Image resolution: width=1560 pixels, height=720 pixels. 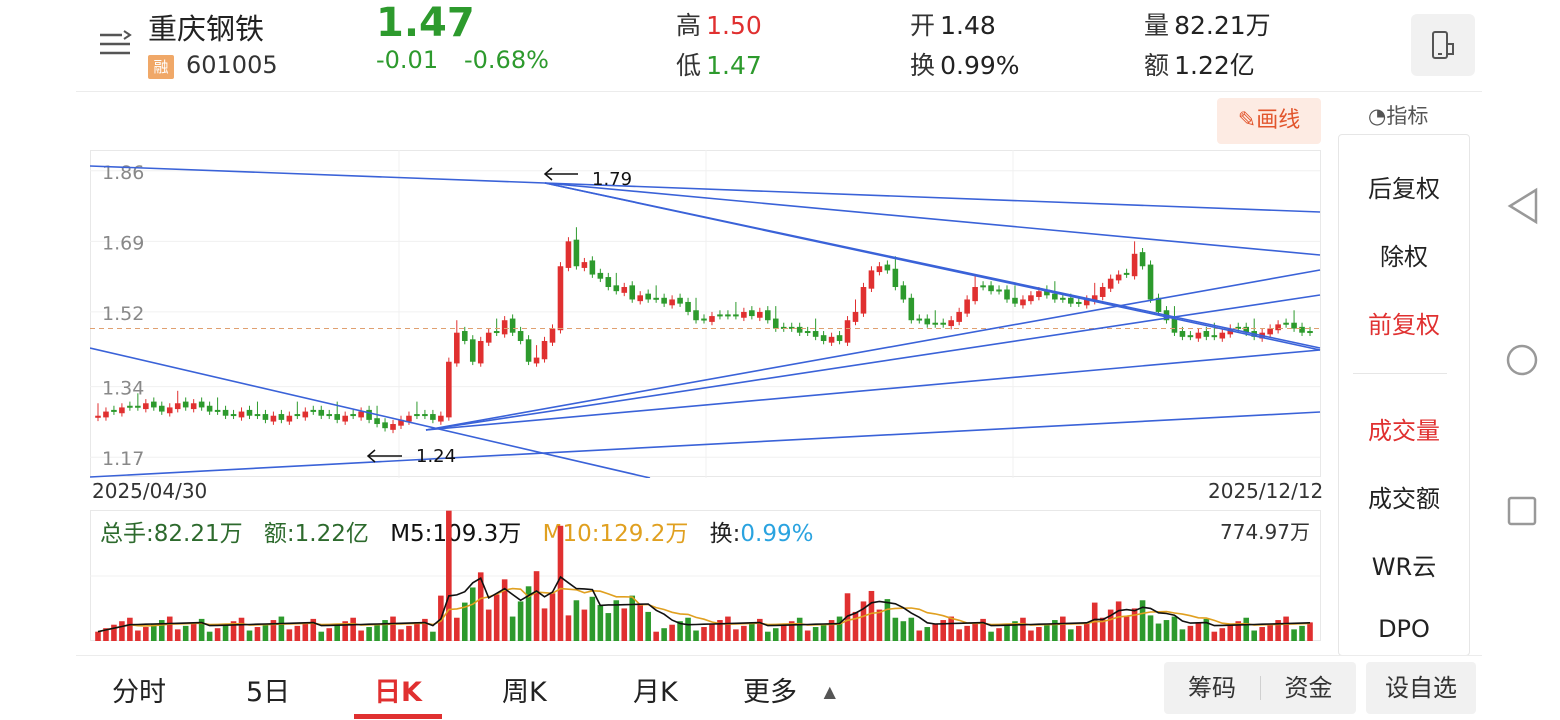 What do you see at coordinates (115, 44) in the screenshot?
I see `menu-icon` at bounding box center [115, 44].